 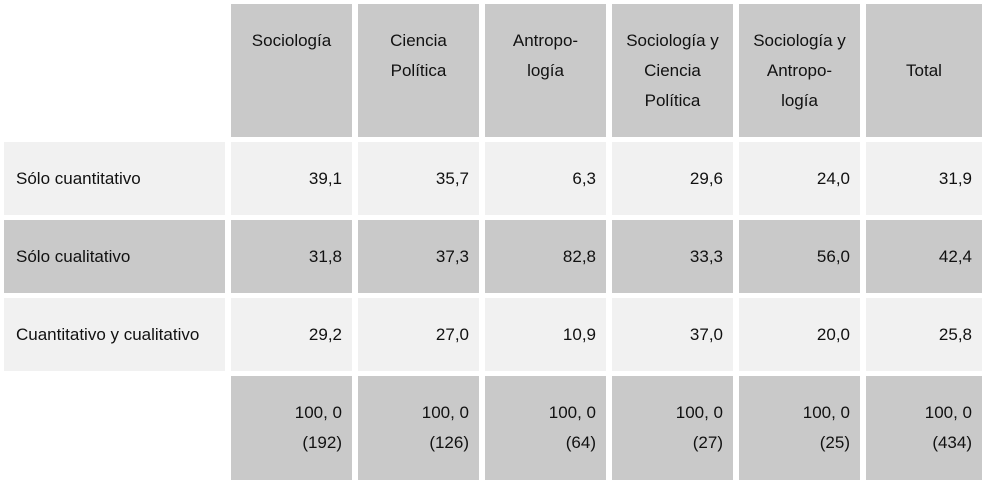 I want to click on table-cell: 20,0, so click(x=799, y=334).